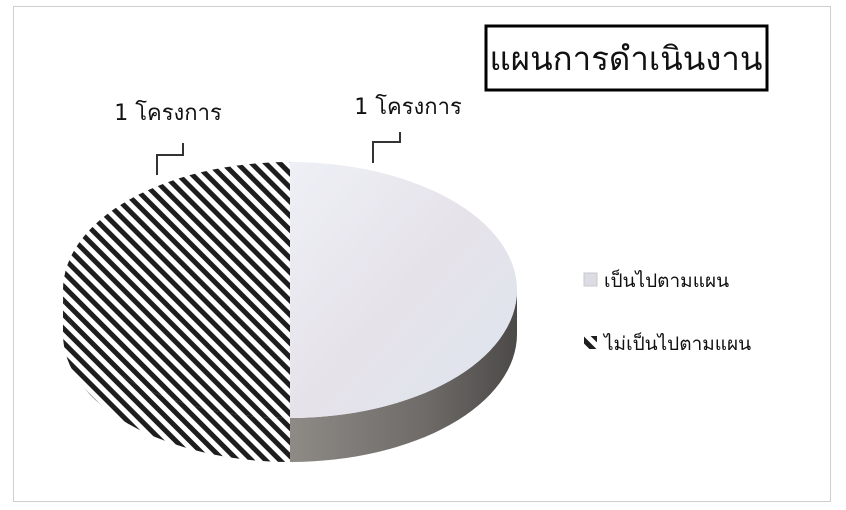  I want to click on data-label-not-on-plan: 1 โครงการ, so click(168, 113).